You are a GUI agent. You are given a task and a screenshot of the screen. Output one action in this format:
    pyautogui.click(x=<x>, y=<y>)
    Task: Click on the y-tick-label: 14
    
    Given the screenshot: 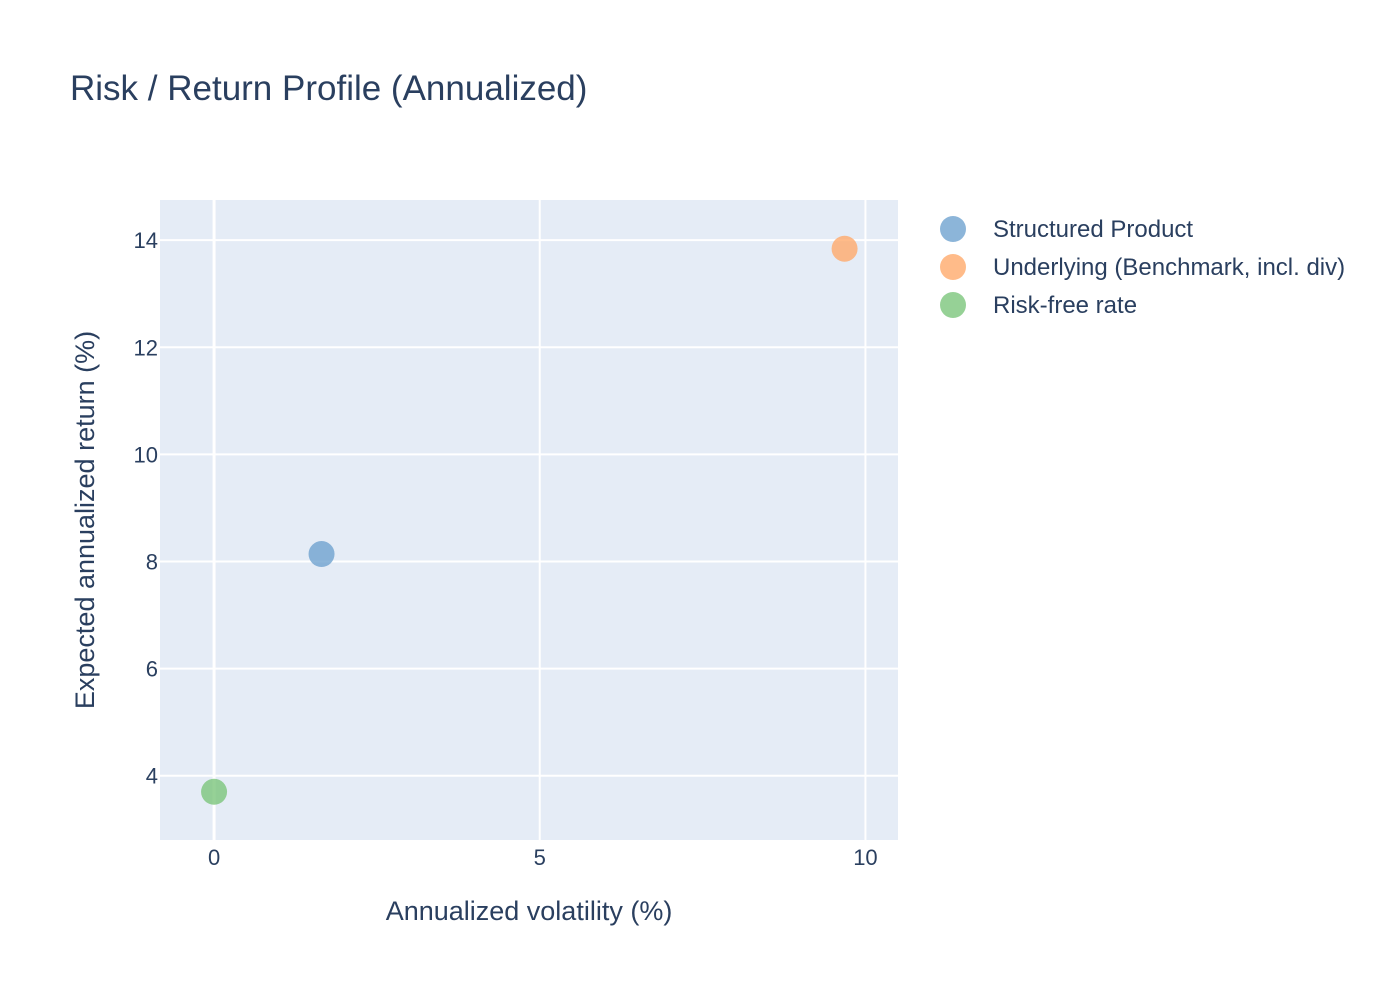 What is the action you would take?
    pyautogui.click(x=146, y=240)
    